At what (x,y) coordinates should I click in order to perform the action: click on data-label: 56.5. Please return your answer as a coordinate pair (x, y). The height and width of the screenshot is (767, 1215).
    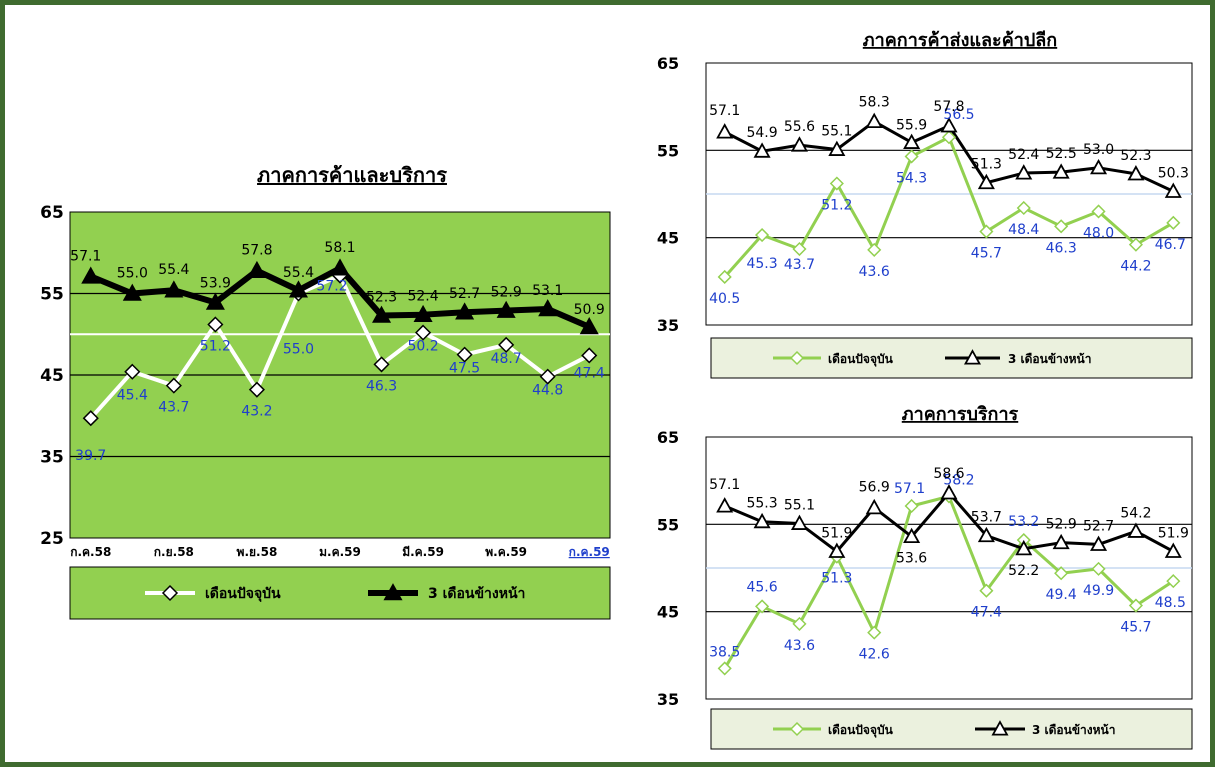
    Looking at the image, I should click on (958, 115).